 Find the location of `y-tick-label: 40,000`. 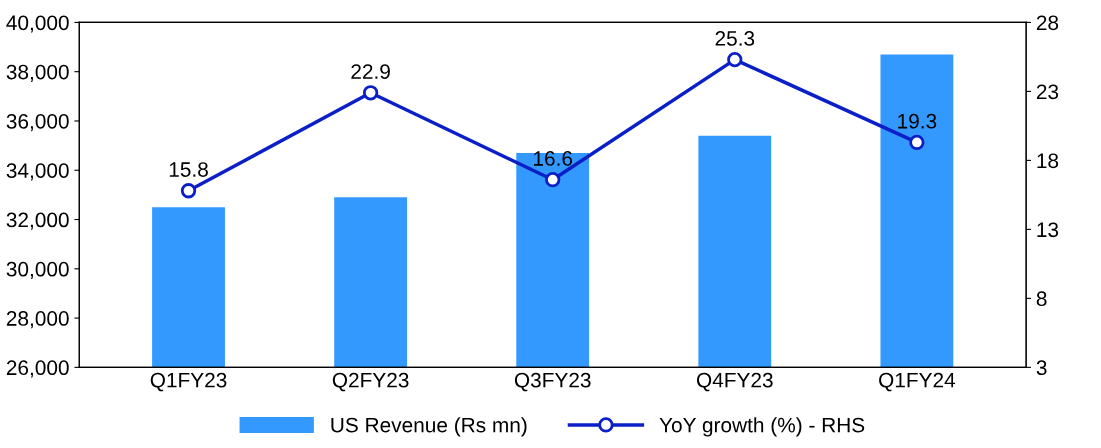

y-tick-label: 40,000 is located at coordinates (37, 24).